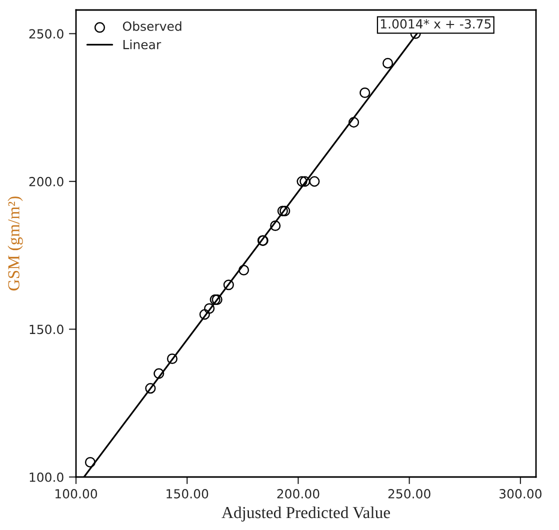 The width and height of the screenshot is (559, 530). Describe the element at coordinates (46, 181) in the screenshot. I see `y-tick-label: 200.0` at that location.